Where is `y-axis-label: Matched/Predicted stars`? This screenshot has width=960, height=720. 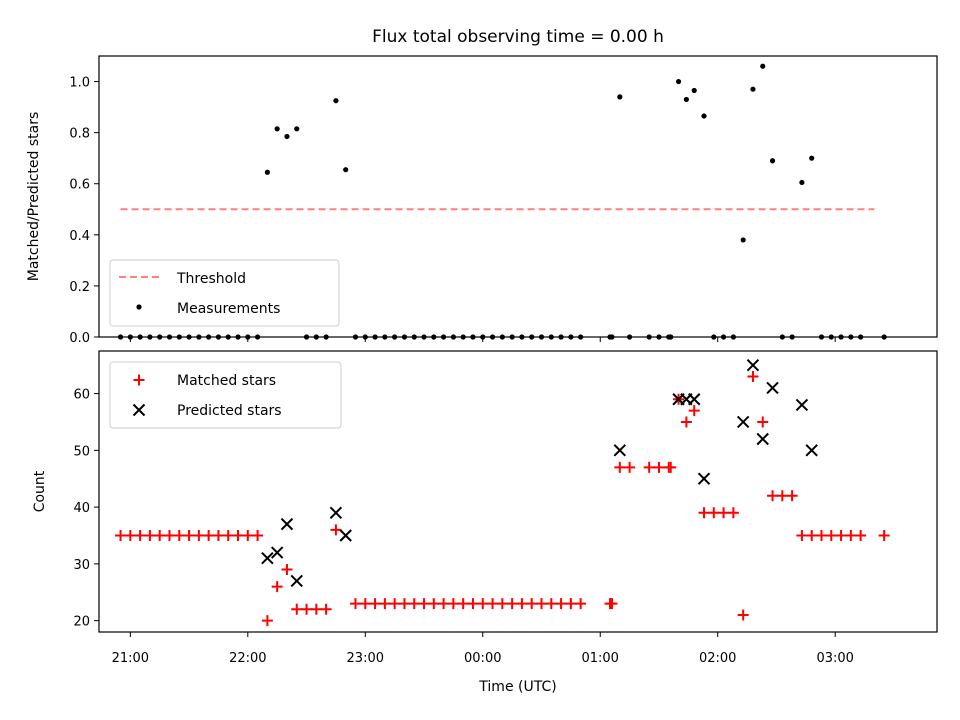 y-axis-label: Matched/Predicted stars is located at coordinates (34, 197).